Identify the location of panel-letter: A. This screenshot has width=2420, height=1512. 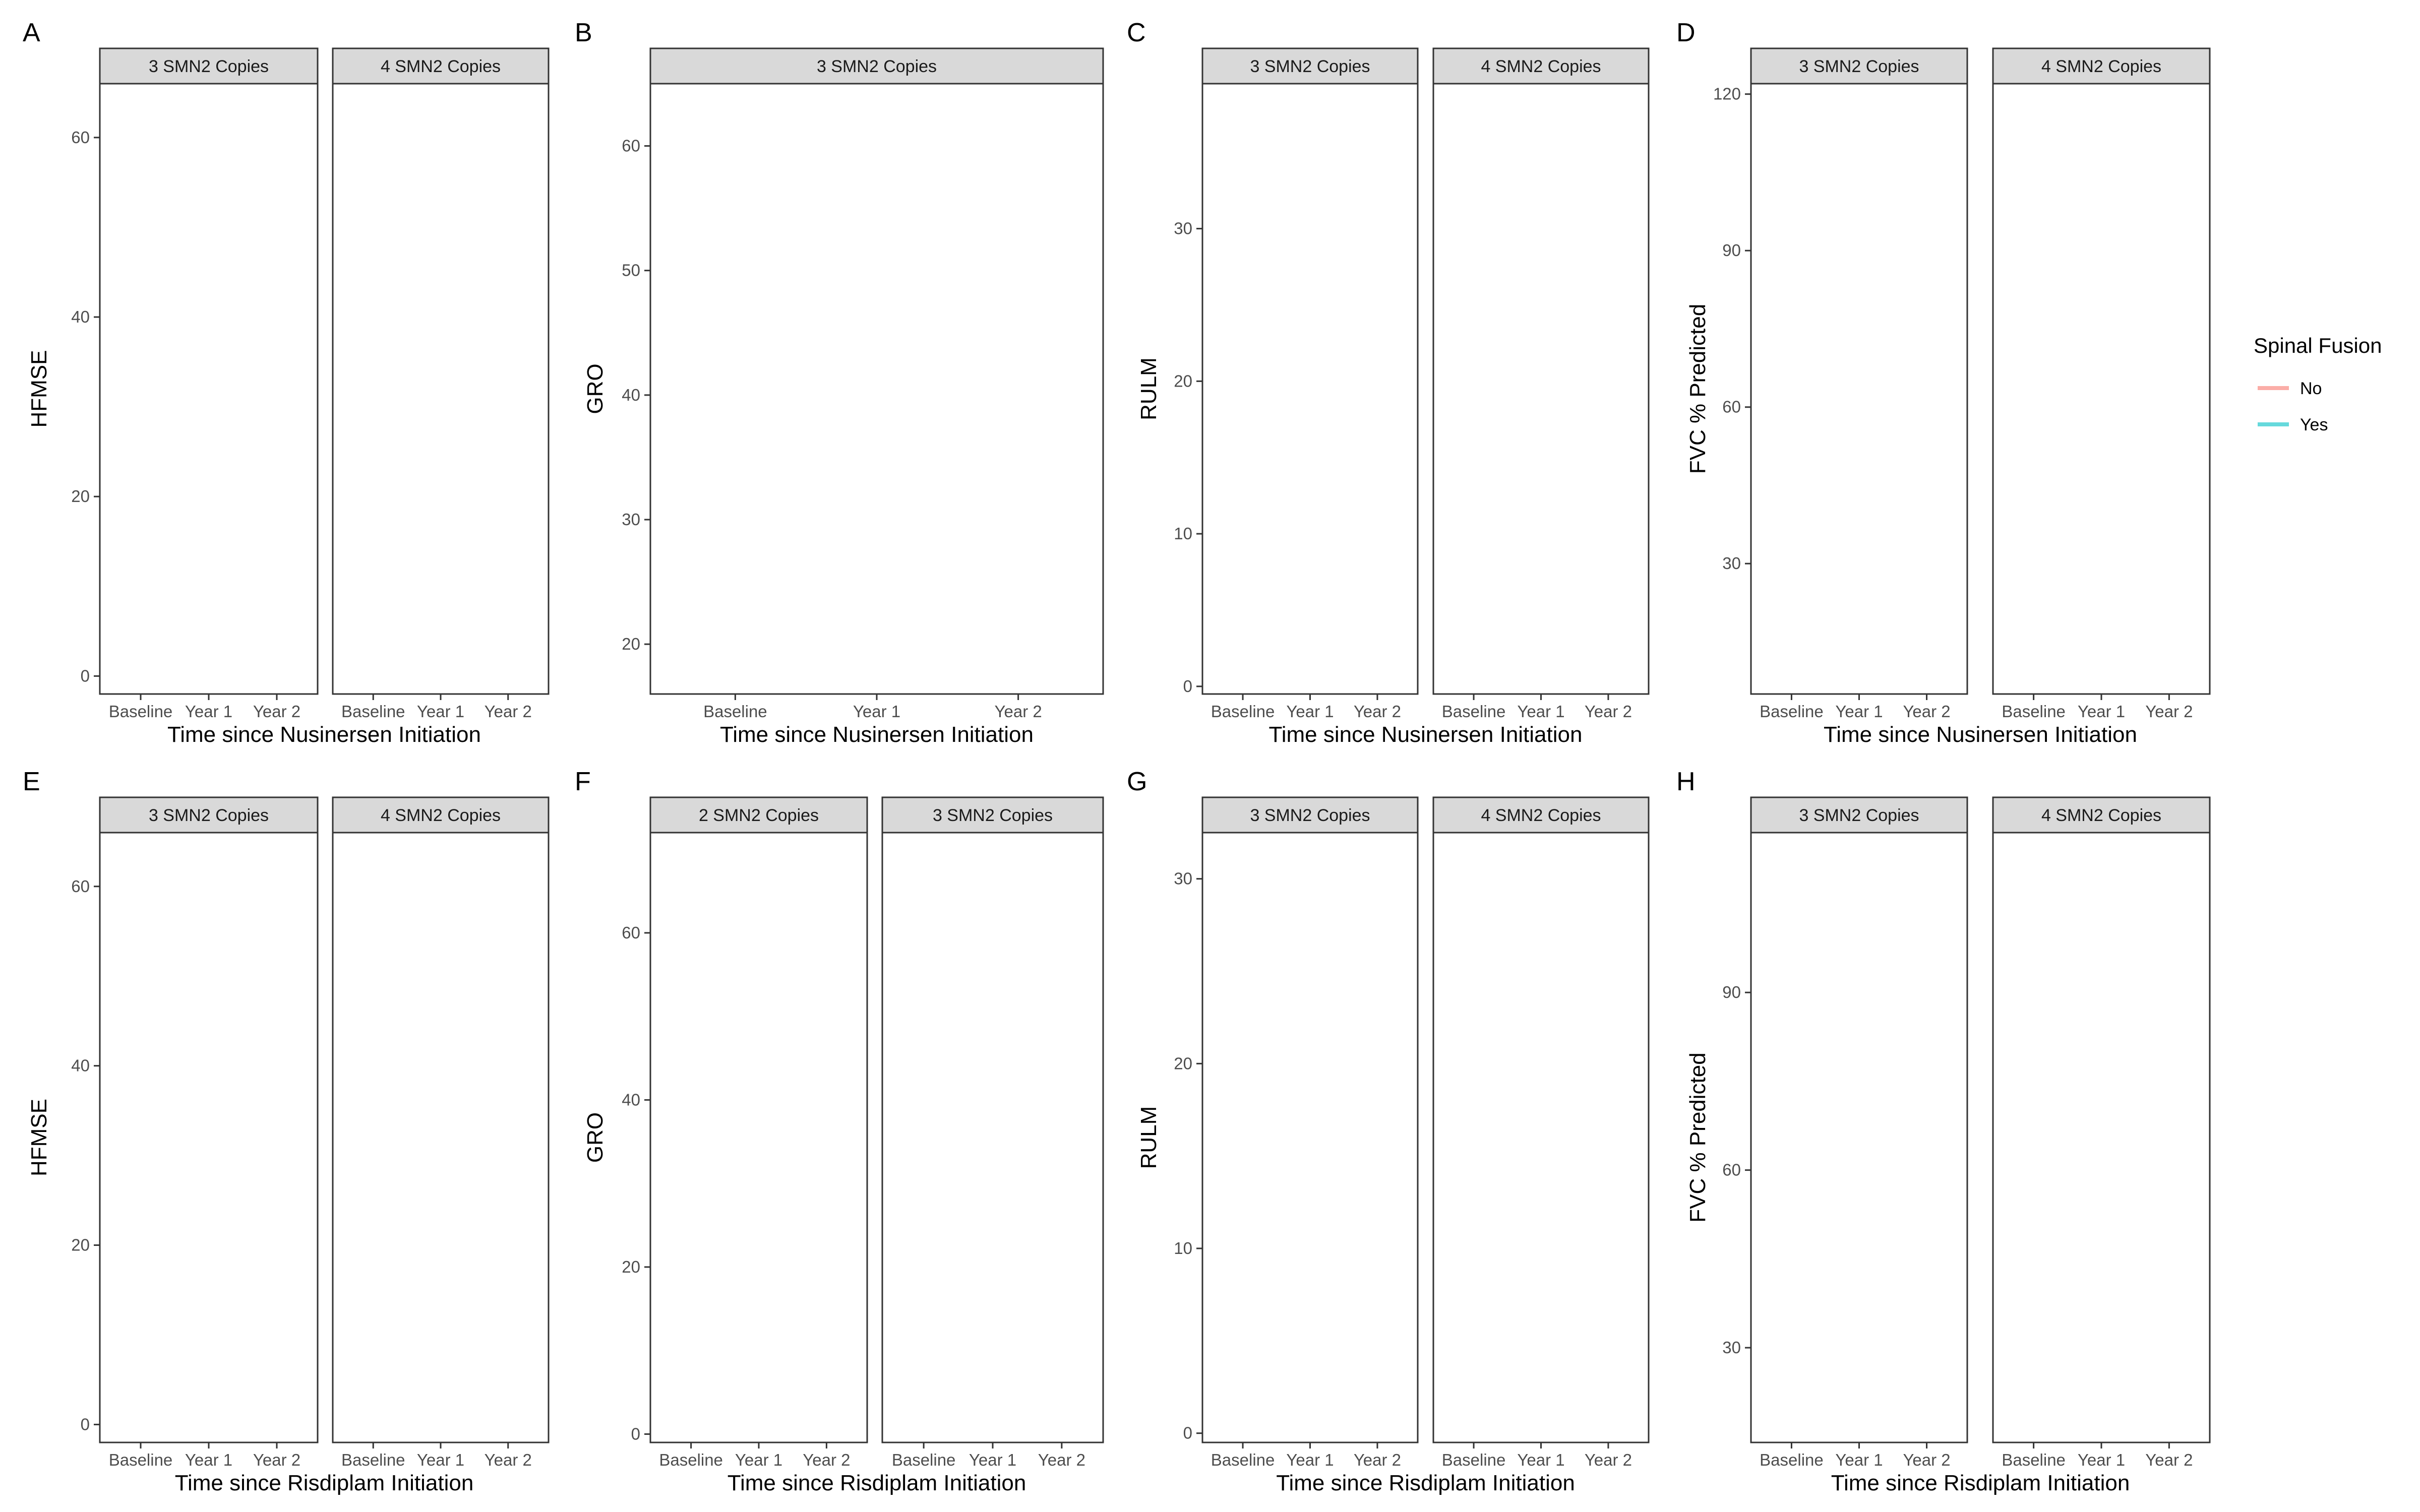
(31, 32).